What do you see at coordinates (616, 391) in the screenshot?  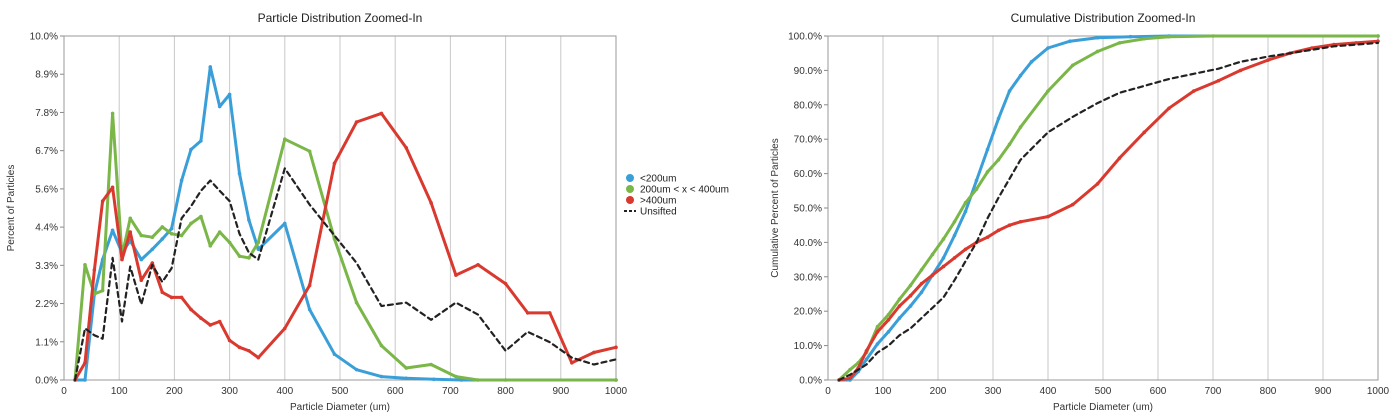 I see `x-tick-label: 1000` at bounding box center [616, 391].